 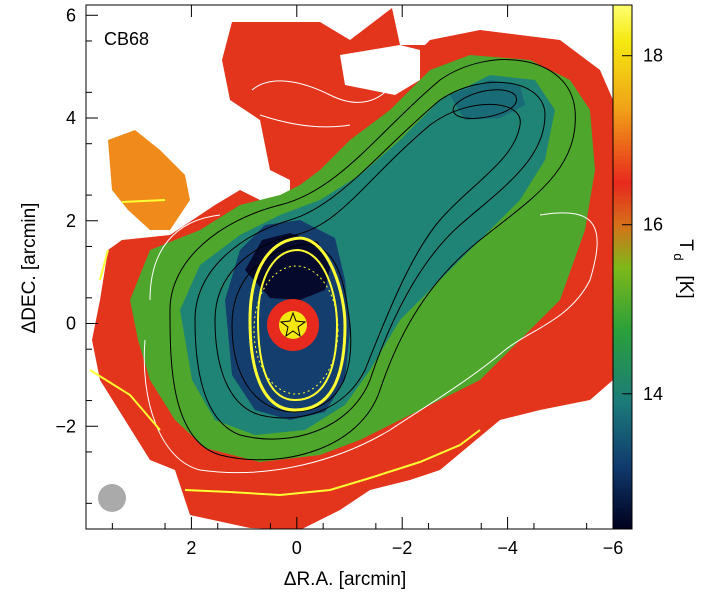 What do you see at coordinates (507, 548) in the screenshot?
I see `x-tick-label: −4` at bounding box center [507, 548].